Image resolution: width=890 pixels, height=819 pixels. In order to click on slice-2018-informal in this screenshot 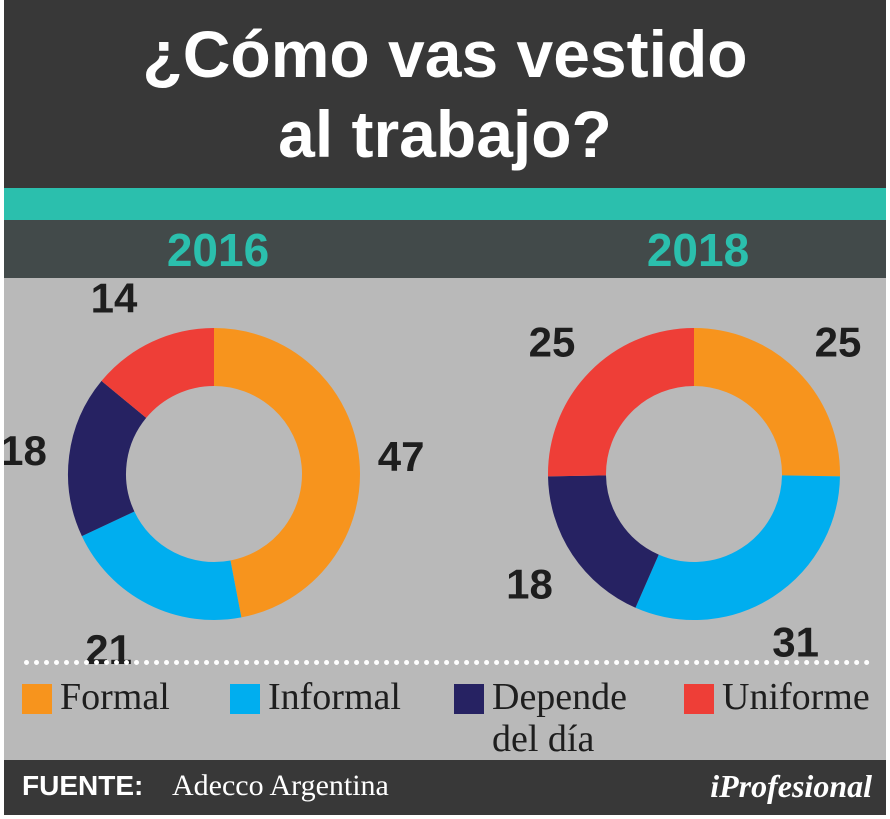, I will do `click(737, 547)`.